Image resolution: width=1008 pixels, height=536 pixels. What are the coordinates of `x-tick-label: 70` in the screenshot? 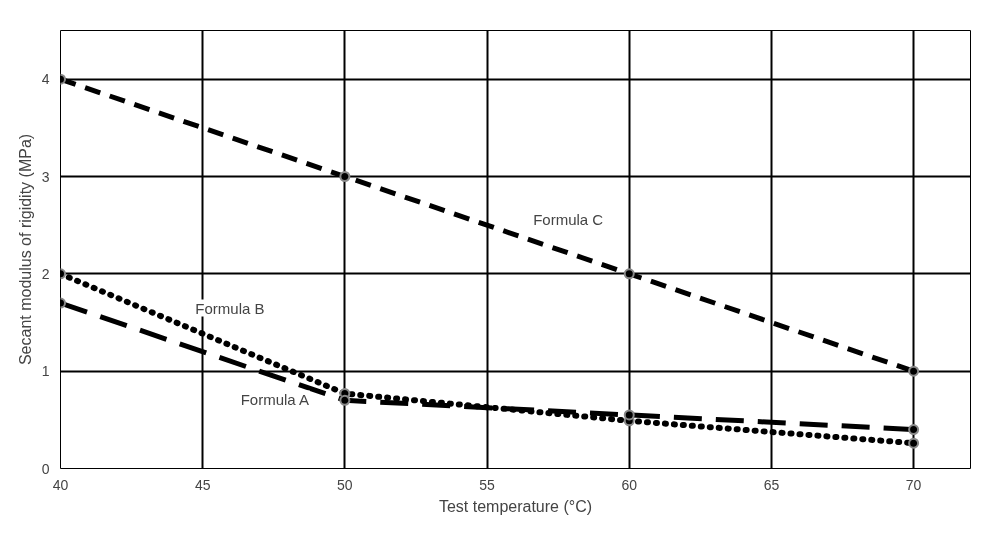 It's located at (913, 484).